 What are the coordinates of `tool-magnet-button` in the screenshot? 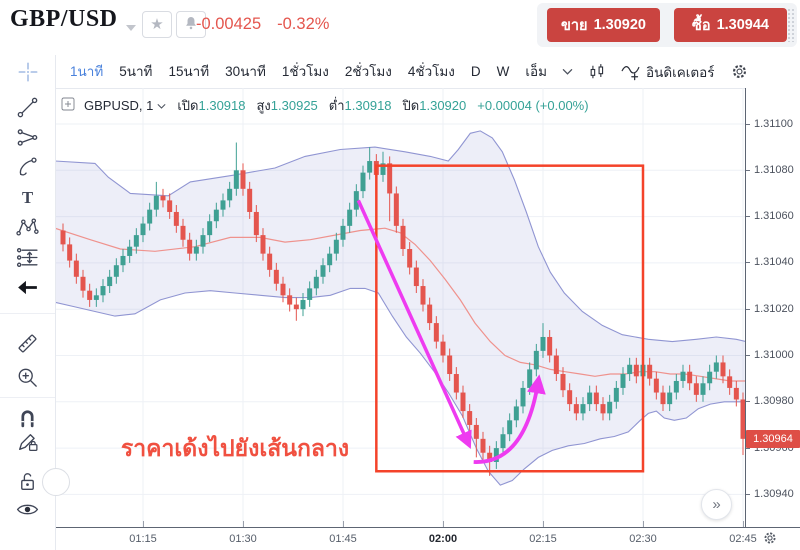 It's located at (27, 417).